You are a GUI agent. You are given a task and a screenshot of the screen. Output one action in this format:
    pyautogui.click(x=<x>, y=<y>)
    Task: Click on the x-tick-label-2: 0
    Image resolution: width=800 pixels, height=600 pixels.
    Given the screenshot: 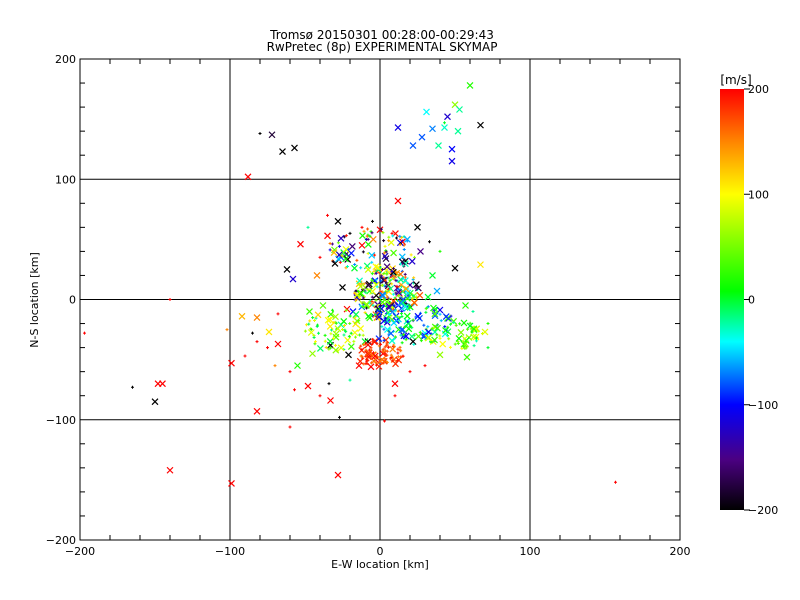 What is the action you would take?
    pyautogui.click(x=380, y=551)
    